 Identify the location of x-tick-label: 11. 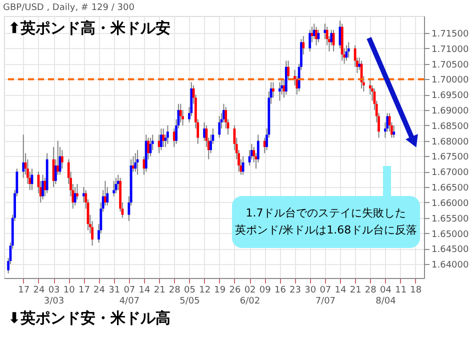
(401, 291).